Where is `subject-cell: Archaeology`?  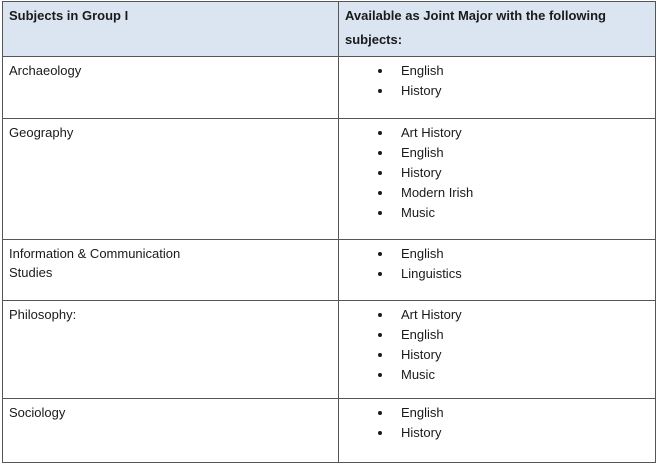 subject-cell: Archaeology is located at coordinates (170, 87).